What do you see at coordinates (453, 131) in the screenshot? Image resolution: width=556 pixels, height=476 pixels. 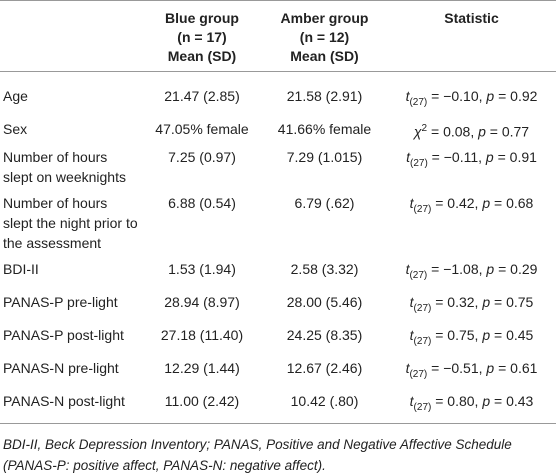 I see `stat-value: = 0.08,` at bounding box center [453, 131].